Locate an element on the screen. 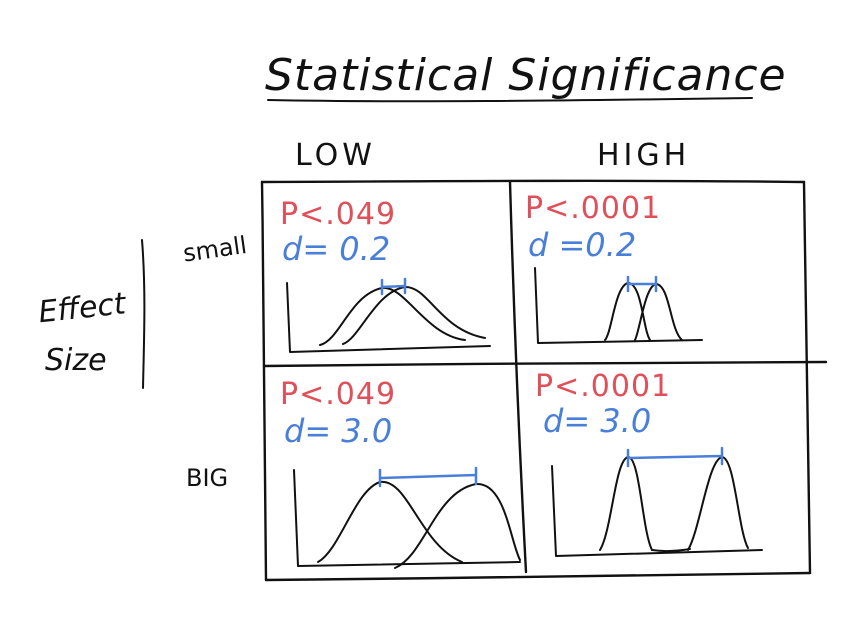 This screenshot has height=620, width=863. effect-size-label: d =0.2 is located at coordinates (582, 245).